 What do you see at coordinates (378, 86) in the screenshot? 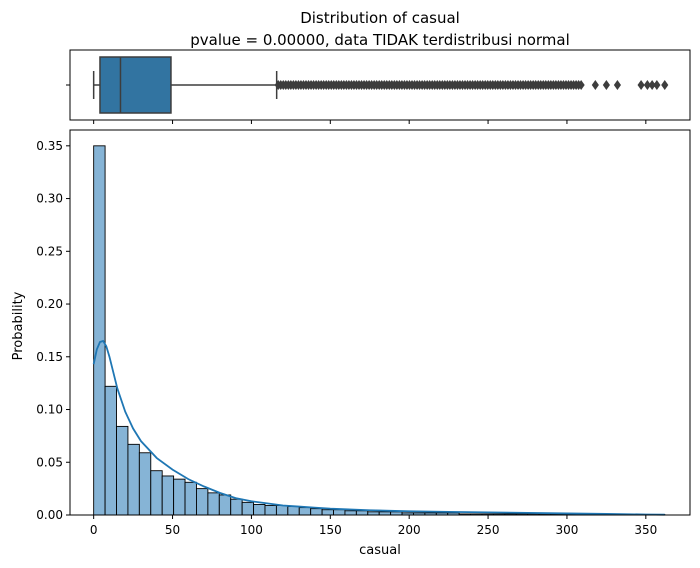
I see `boxplot-panel` at bounding box center [378, 86].